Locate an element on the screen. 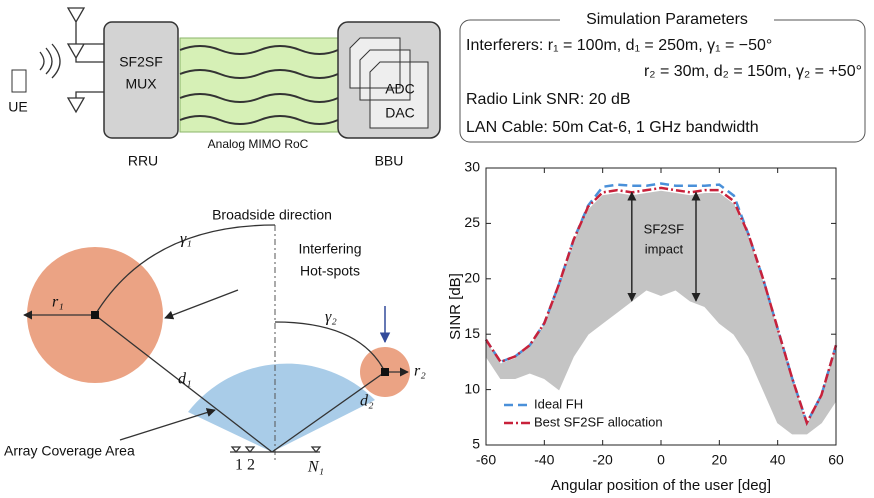 This screenshot has width=874, height=498. y-tick-label: 20 is located at coordinates (472, 278).